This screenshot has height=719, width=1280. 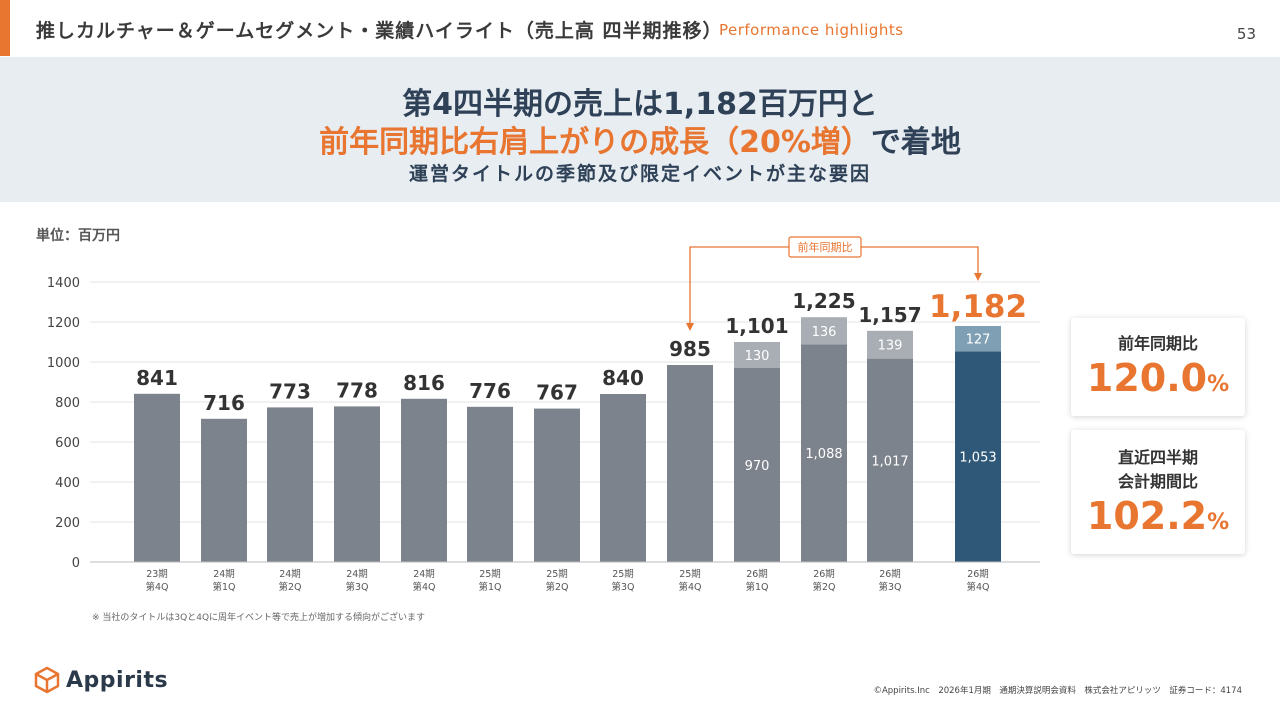 I want to click on kpi-yoy-label: 前年同期比, so click(x=1157, y=343).